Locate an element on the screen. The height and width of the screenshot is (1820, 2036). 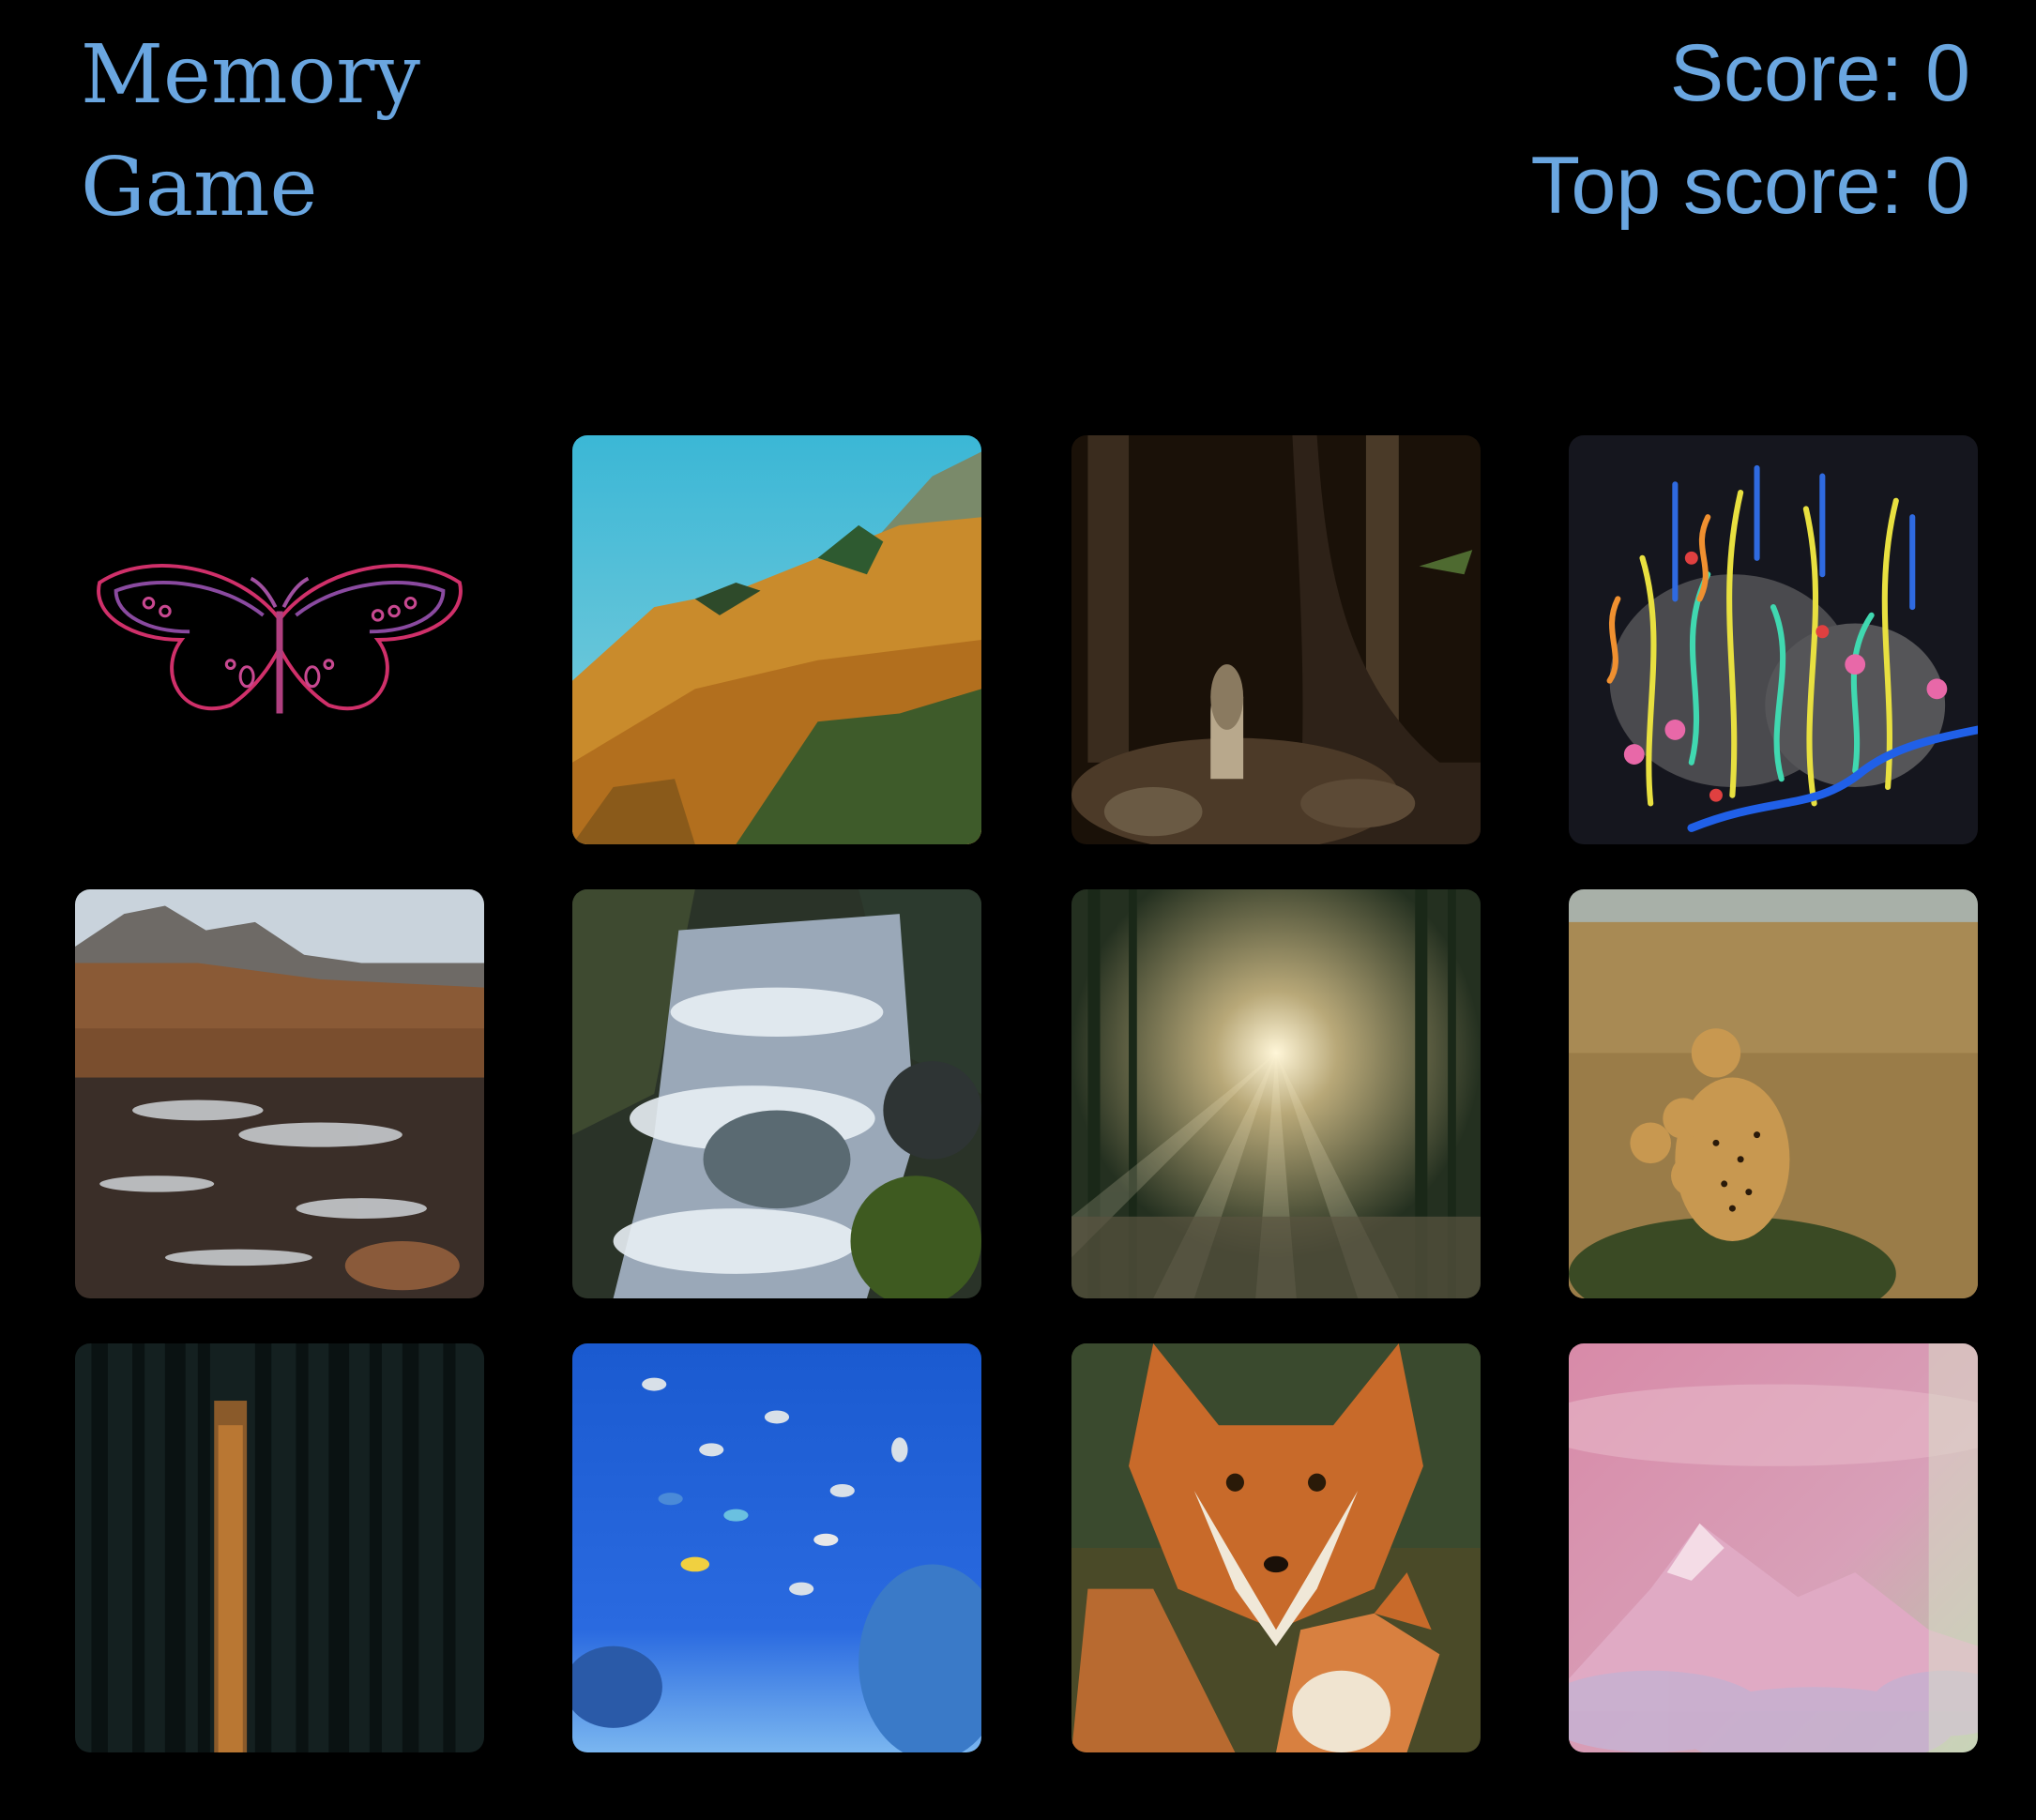
score-label: Score: is located at coordinates (1786, 73).